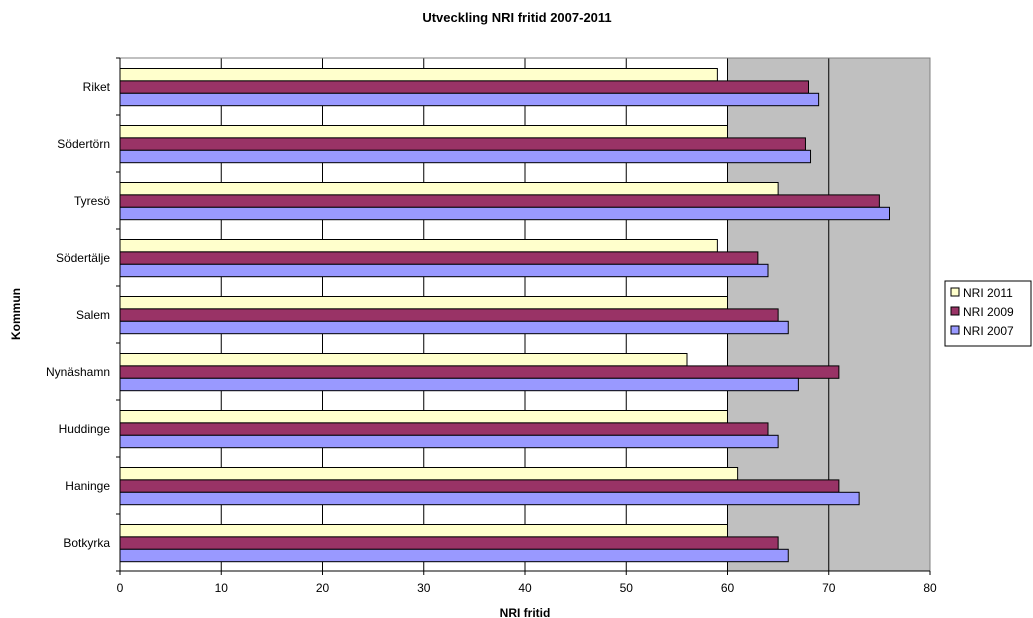  What do you see at coordinates (86, 543) in the screenshot?
I see `category-label: Botkyrka` at bounding box center [86, 543].